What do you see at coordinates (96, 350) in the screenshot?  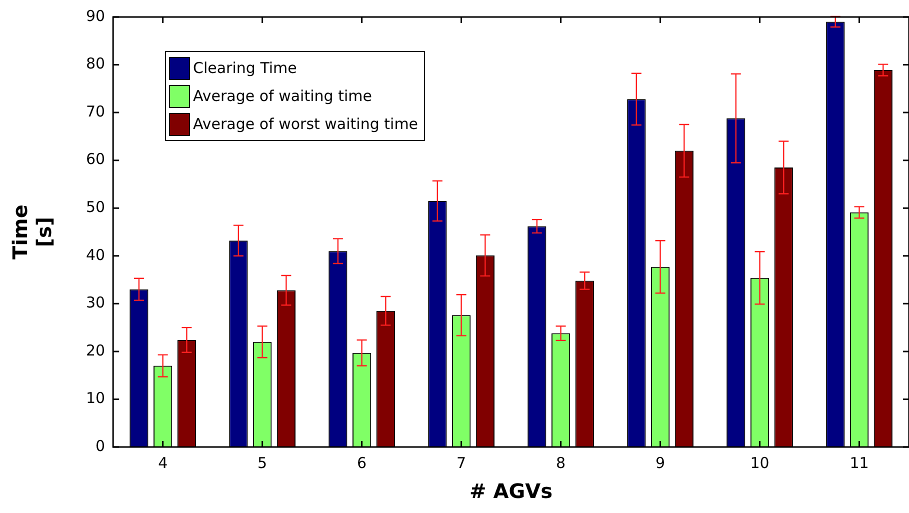 I see `y-tick-label: 20` at bounding box center [96, 350].